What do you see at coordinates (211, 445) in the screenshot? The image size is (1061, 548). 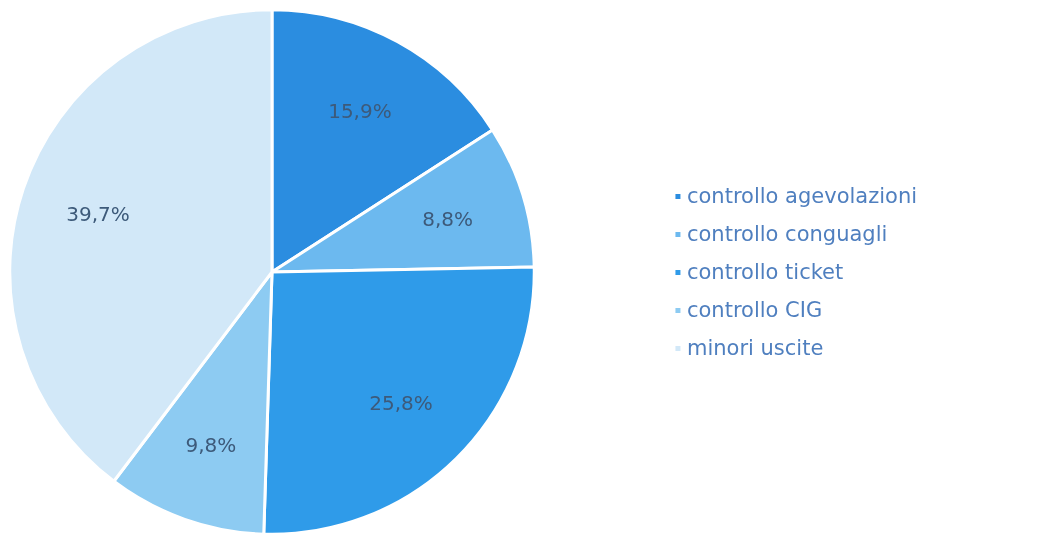 I see `data-label: 9,8%` at bounding box center [211, 445].